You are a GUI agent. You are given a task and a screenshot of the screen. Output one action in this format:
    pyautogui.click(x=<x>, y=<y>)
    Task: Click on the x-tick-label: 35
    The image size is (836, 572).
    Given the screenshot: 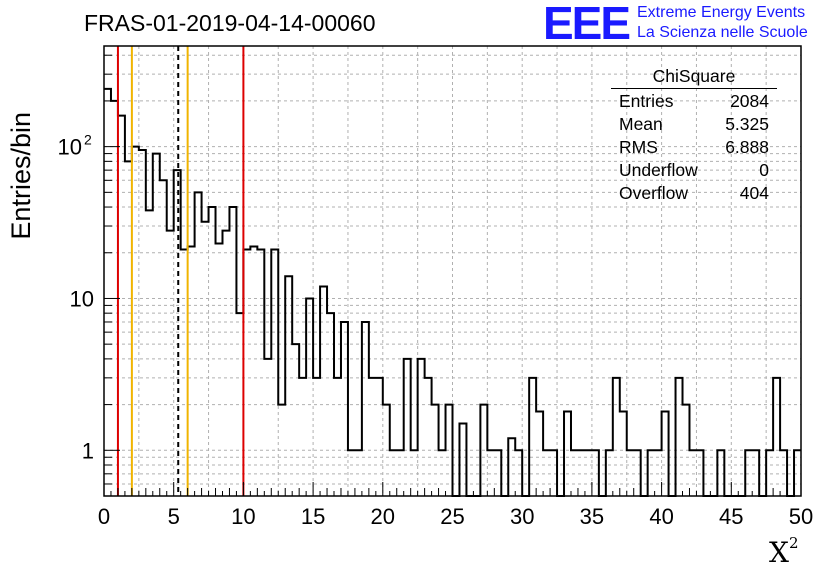 What is the action you would take?
    pyautogui.click(x=592, y=516)
    